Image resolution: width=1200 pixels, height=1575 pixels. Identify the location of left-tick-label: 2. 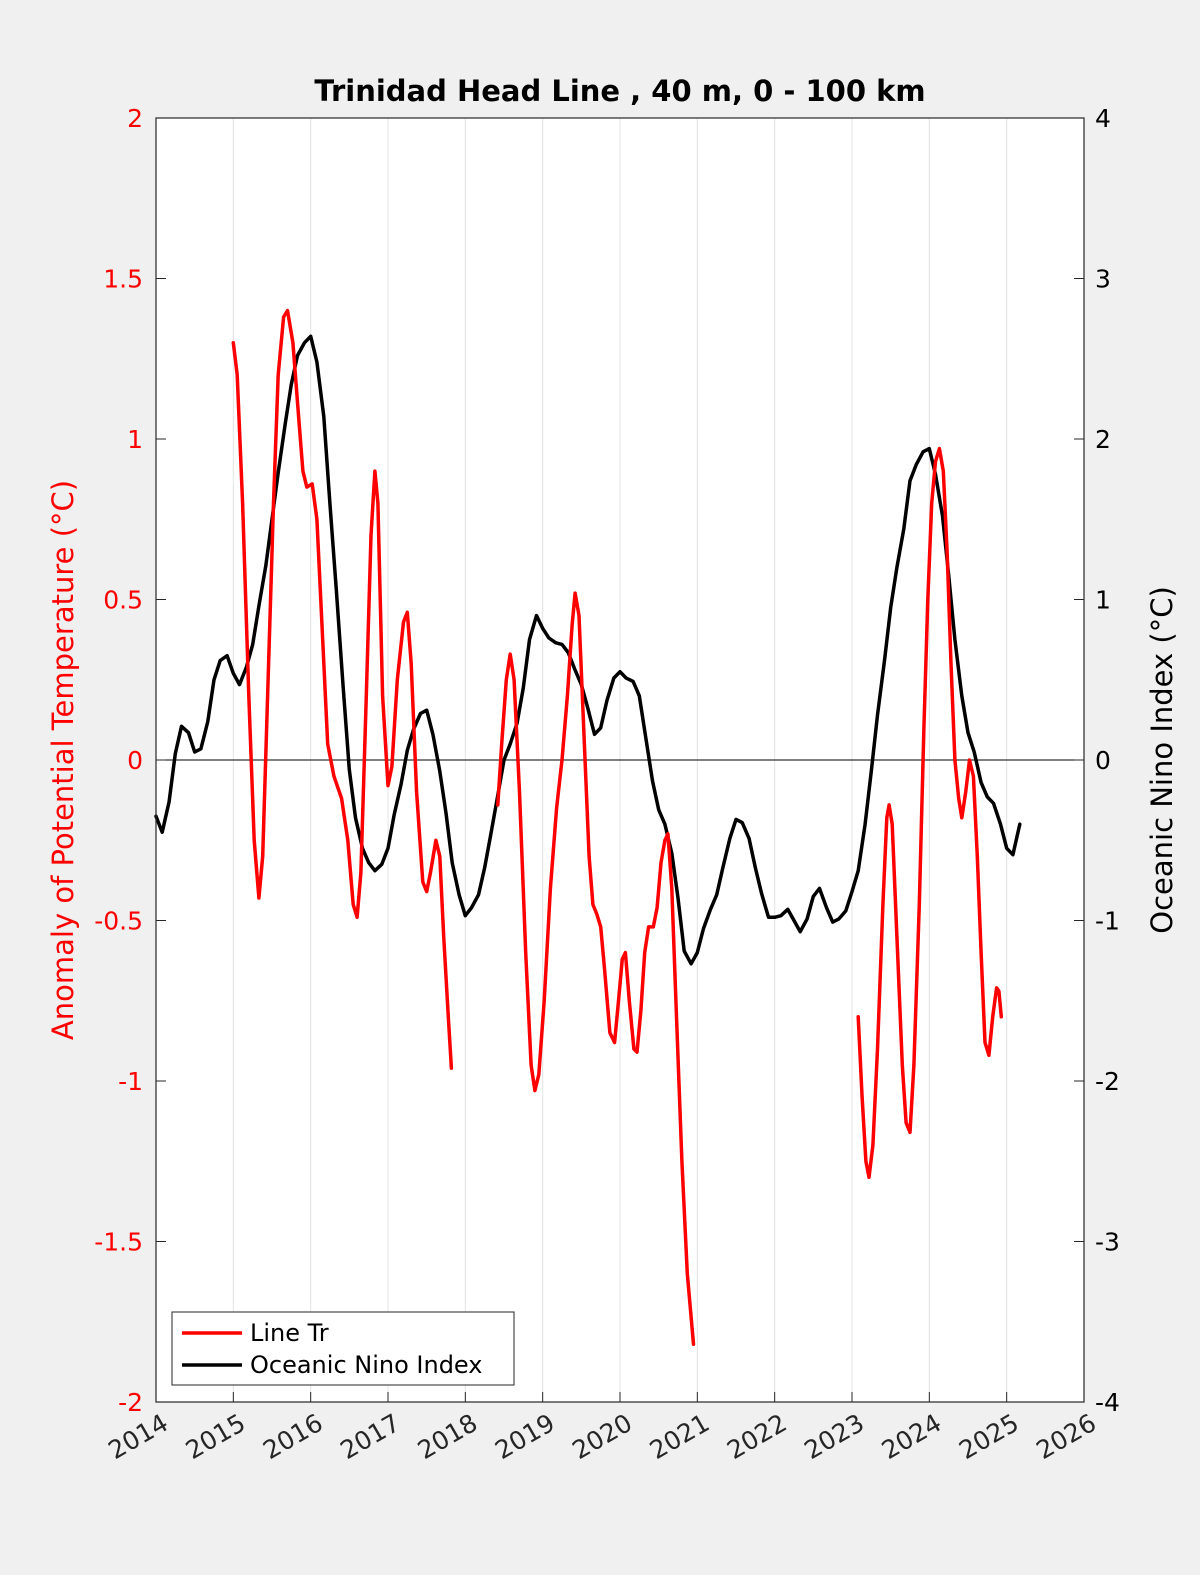
(135, 118).